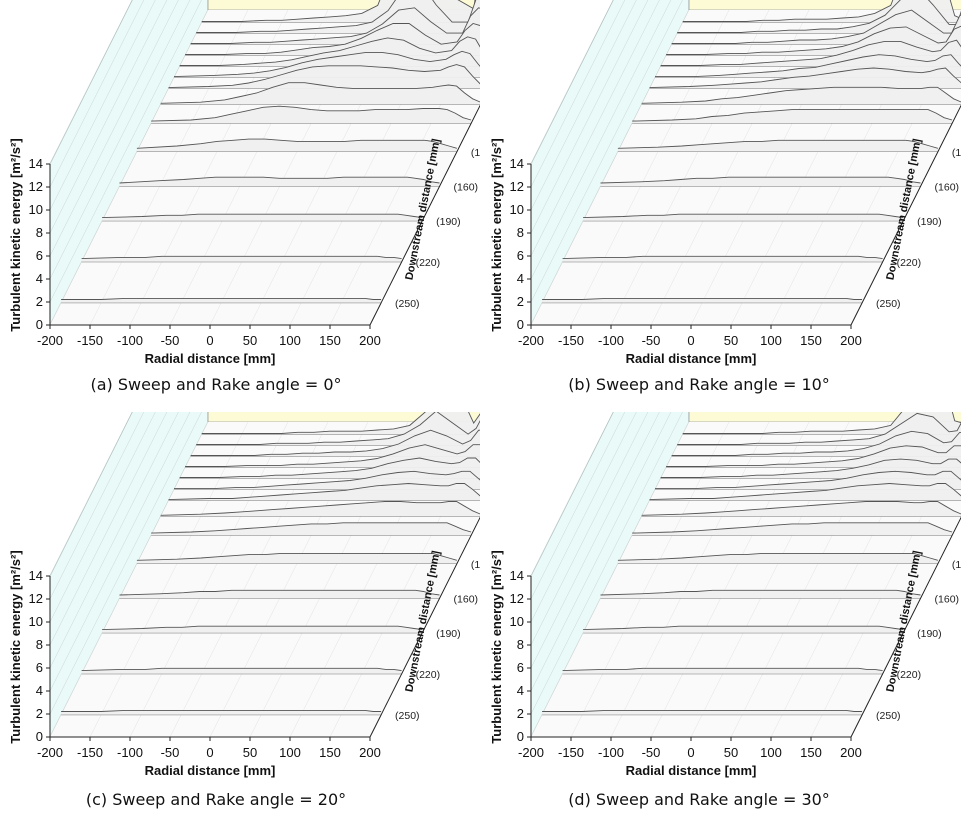  I want to click on panel-b-x-tick-label: 200, so click(851, 340).